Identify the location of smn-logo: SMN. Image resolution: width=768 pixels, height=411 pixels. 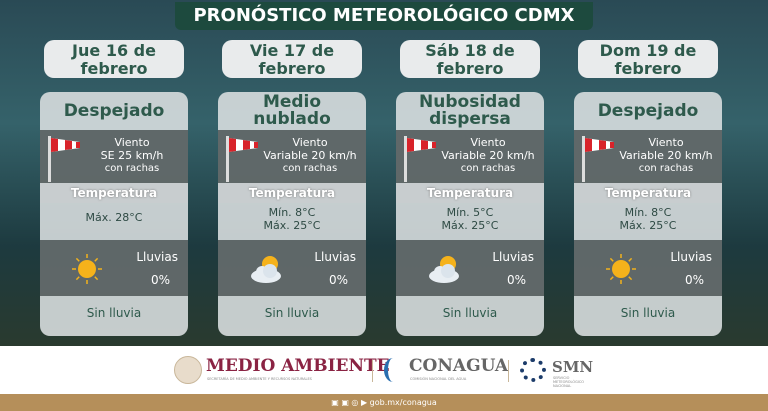
(573, 367).